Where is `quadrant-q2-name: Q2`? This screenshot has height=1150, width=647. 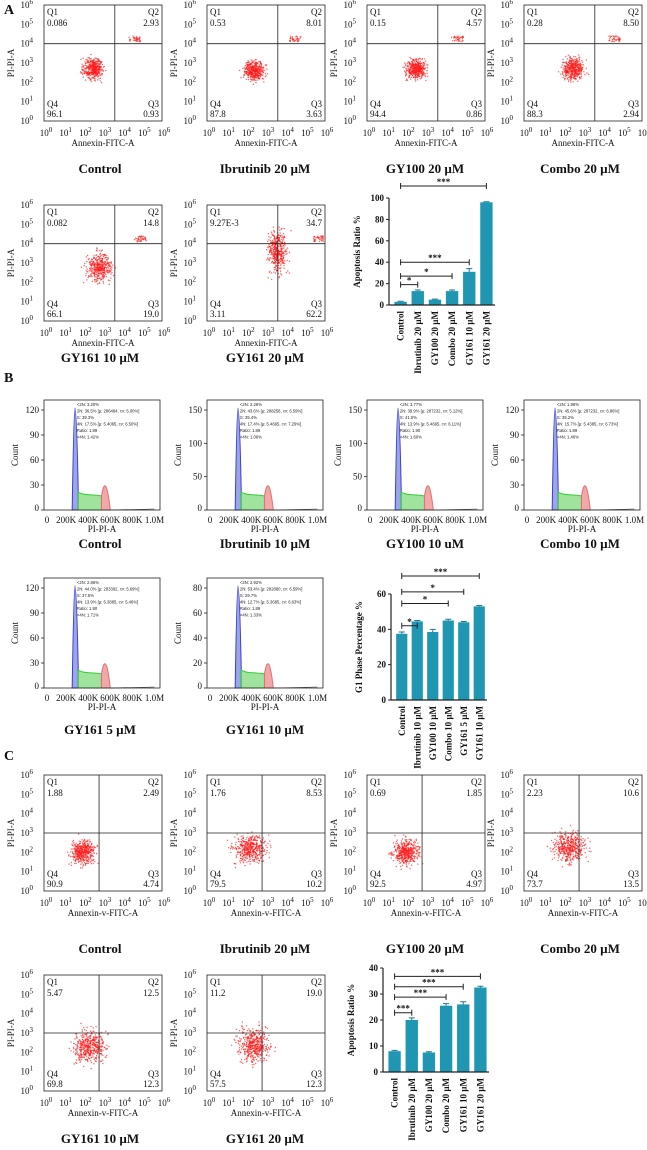
quadrant-q2-name: Q2 is located at coordinates (153, 12).